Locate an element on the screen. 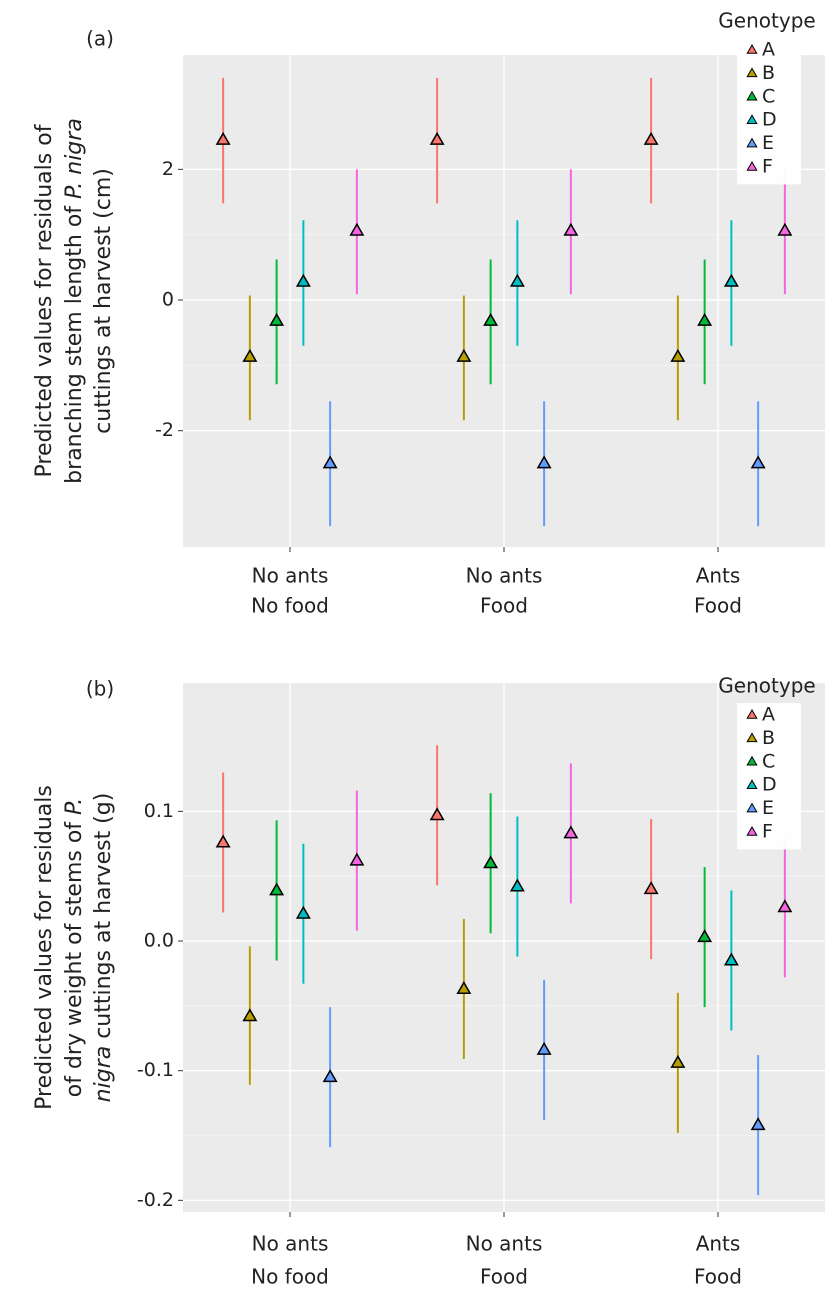 The height and width of the screenshot is (1293, 827). y-axis-label-part: nigra is located at coordinates (103, 1074).